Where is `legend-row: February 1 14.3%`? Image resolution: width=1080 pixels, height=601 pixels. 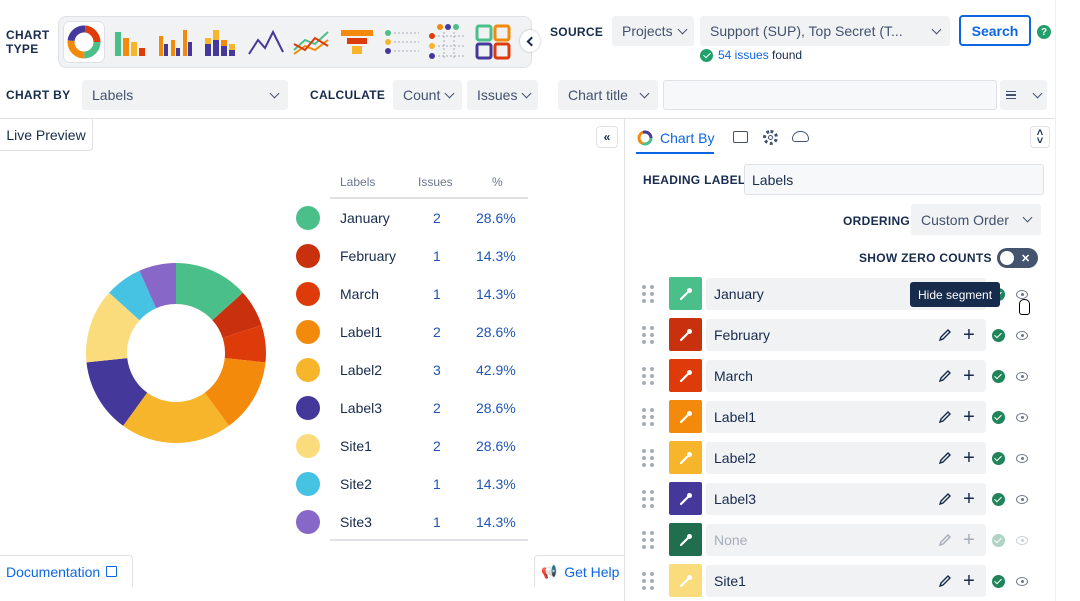 legend-row: February 1 14.3% is located at coordinates (412, 256).